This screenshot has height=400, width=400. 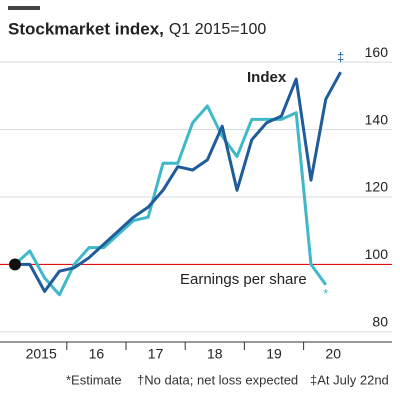 What do you see at coordinates (377, 119) in the screenshot?
I see `y-tick-label: 140` at bounding box center [377, 119].